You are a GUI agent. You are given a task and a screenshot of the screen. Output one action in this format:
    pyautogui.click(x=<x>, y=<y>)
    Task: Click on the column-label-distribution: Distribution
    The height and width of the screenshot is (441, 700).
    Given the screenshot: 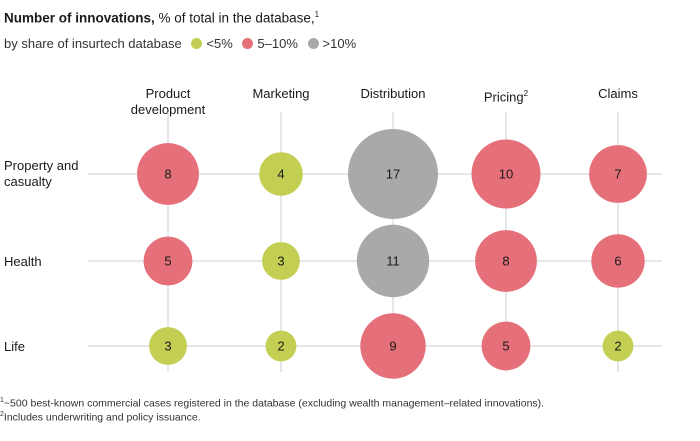 What is the action you would take?
    pyautogui.click(x=393, y=94)
    